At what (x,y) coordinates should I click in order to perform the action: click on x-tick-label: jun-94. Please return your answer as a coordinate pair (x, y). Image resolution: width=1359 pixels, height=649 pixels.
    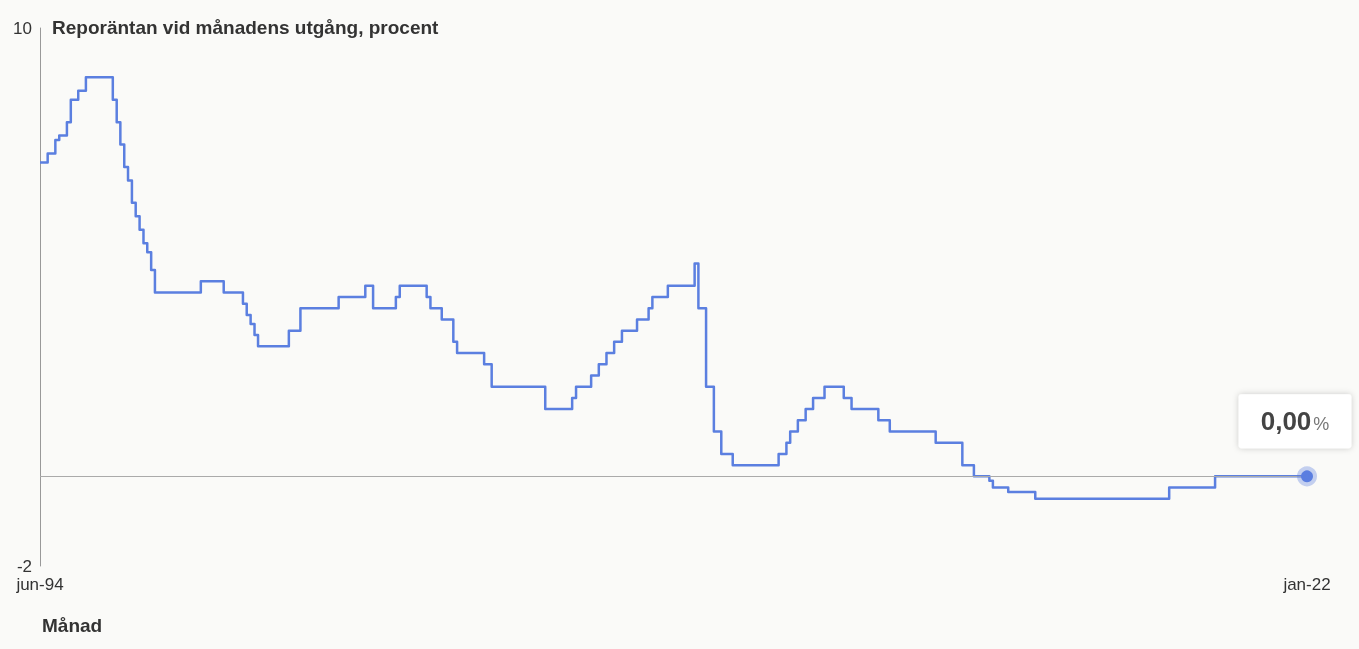
    Looking at the image, I should click on (39, 584).